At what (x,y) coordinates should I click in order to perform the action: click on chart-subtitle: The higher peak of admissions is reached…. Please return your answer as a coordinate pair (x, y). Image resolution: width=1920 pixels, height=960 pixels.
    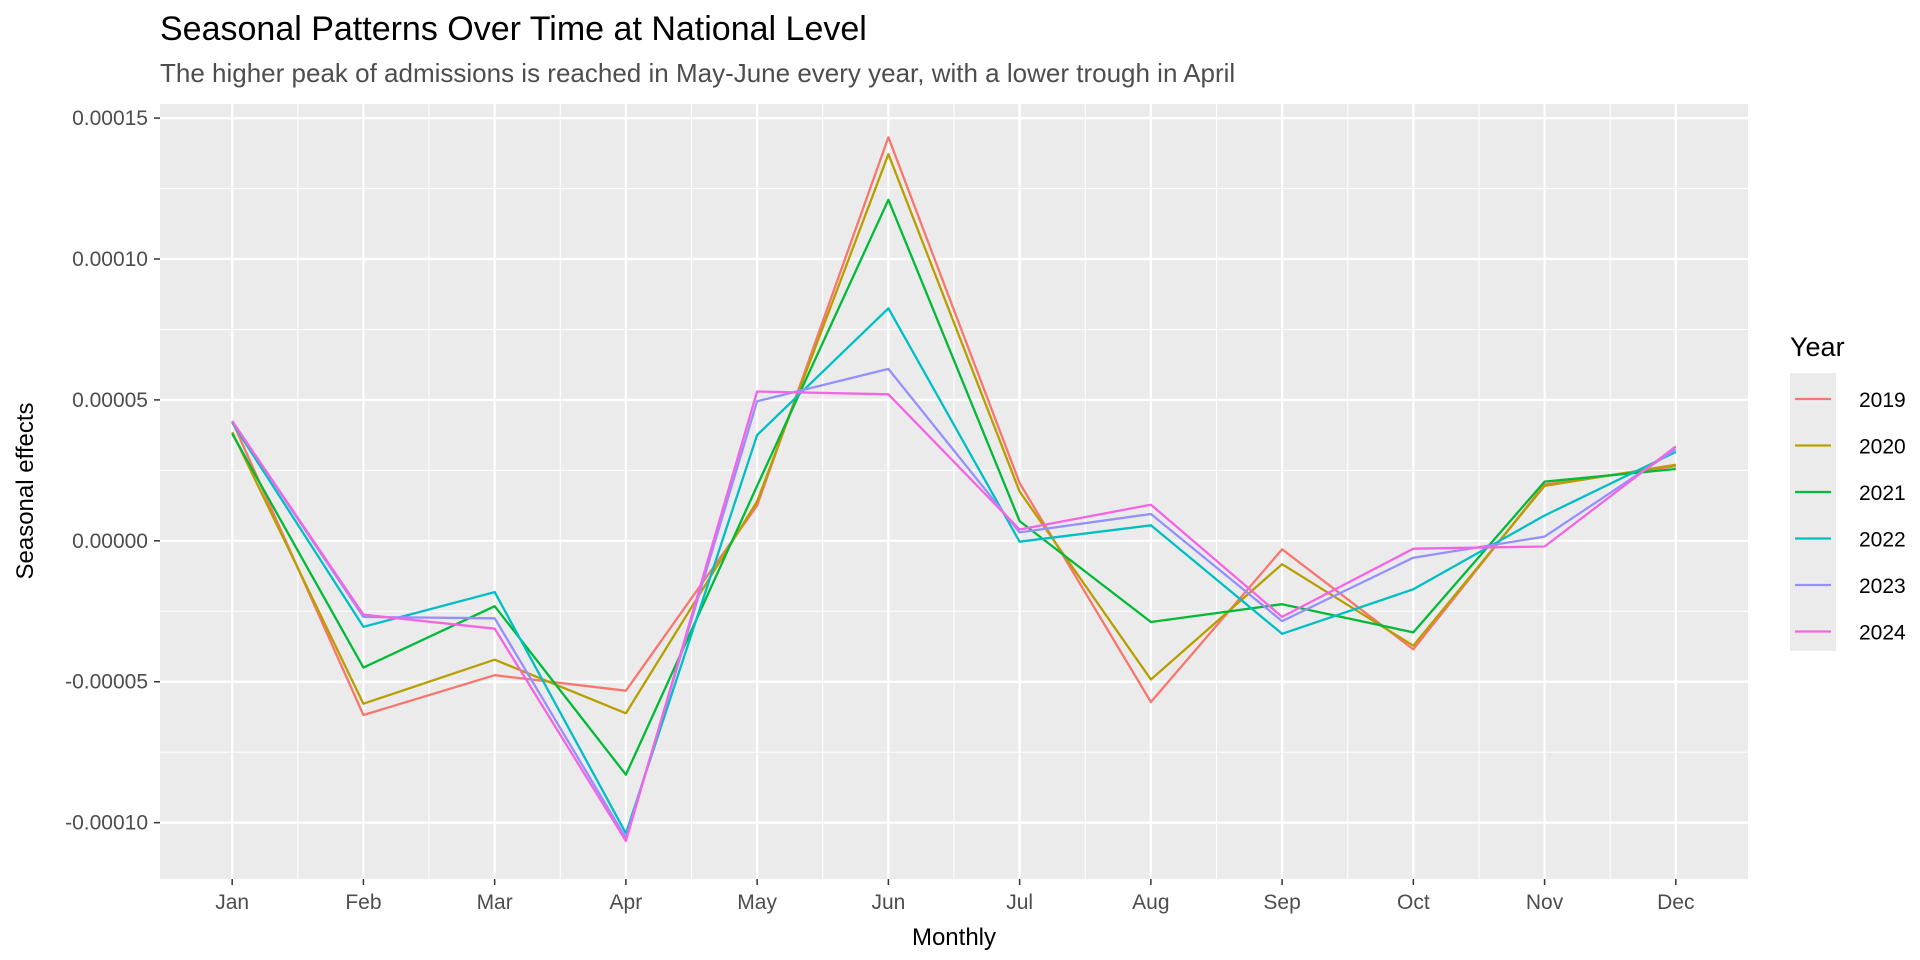
    Looking at the image, I should click on (697, 73).